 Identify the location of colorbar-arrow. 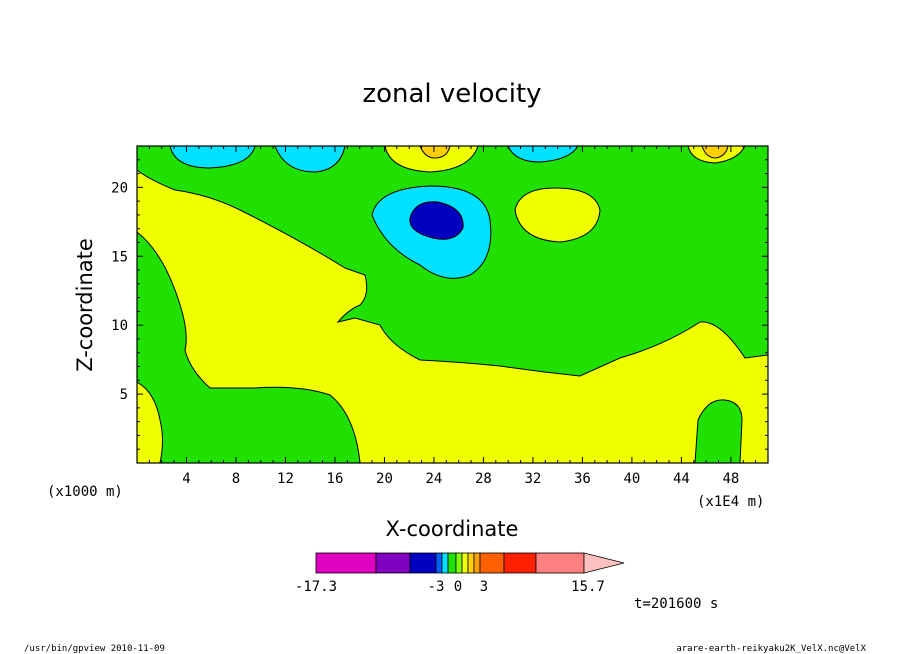
(604, 563).